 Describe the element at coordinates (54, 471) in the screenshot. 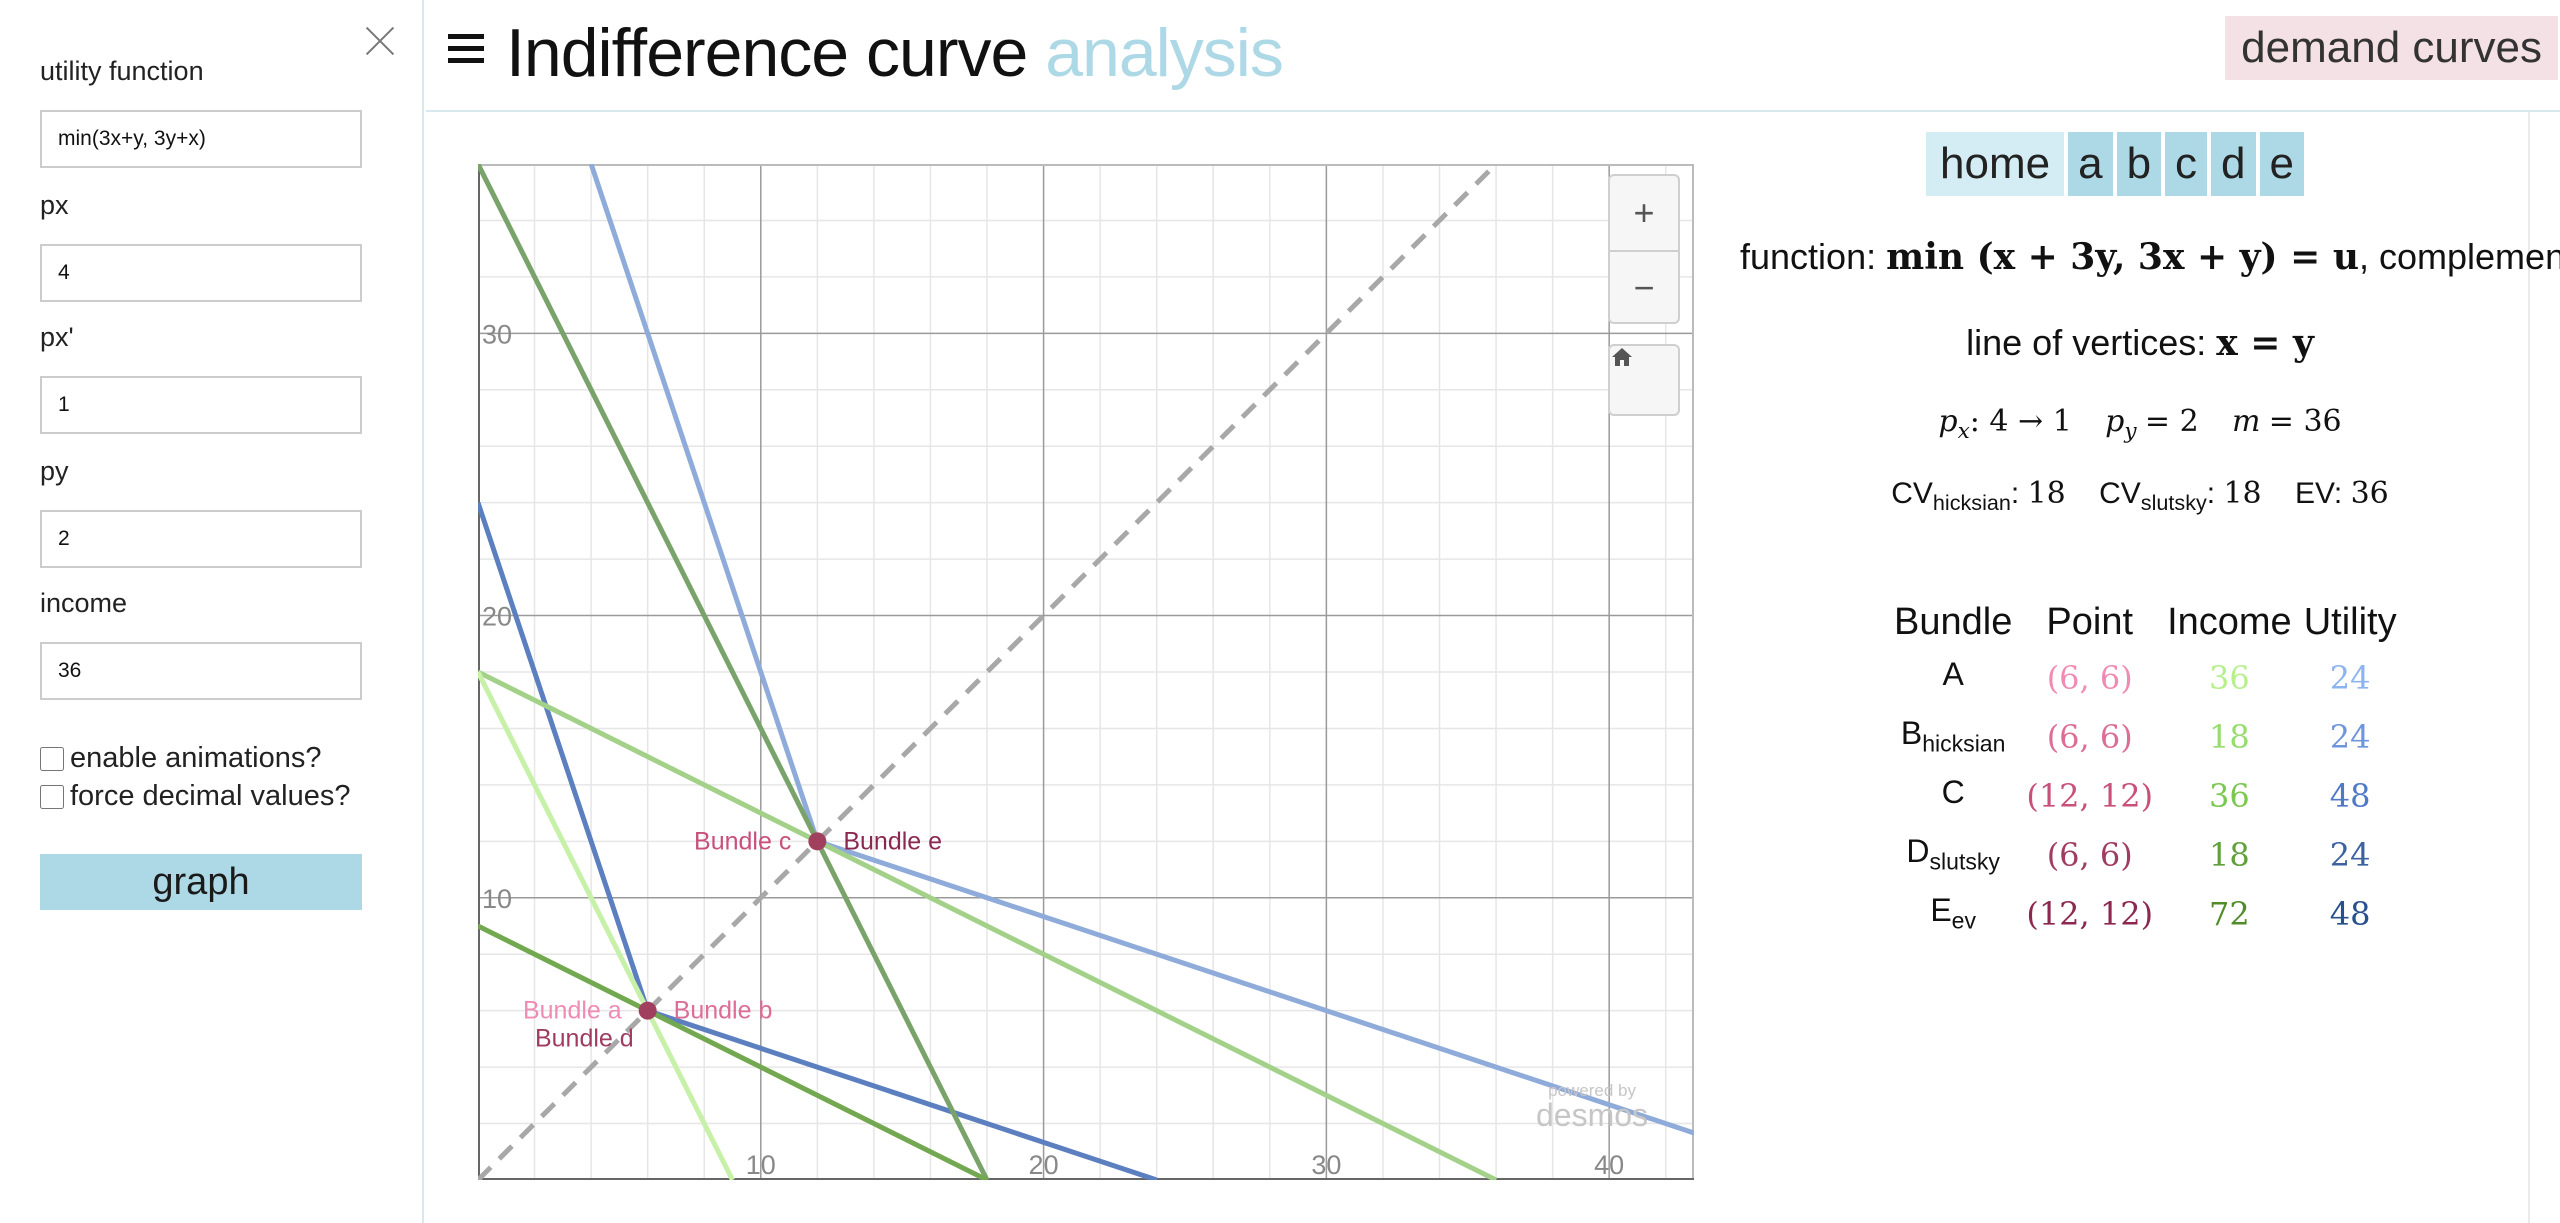

I see `py-label: py` at that location.